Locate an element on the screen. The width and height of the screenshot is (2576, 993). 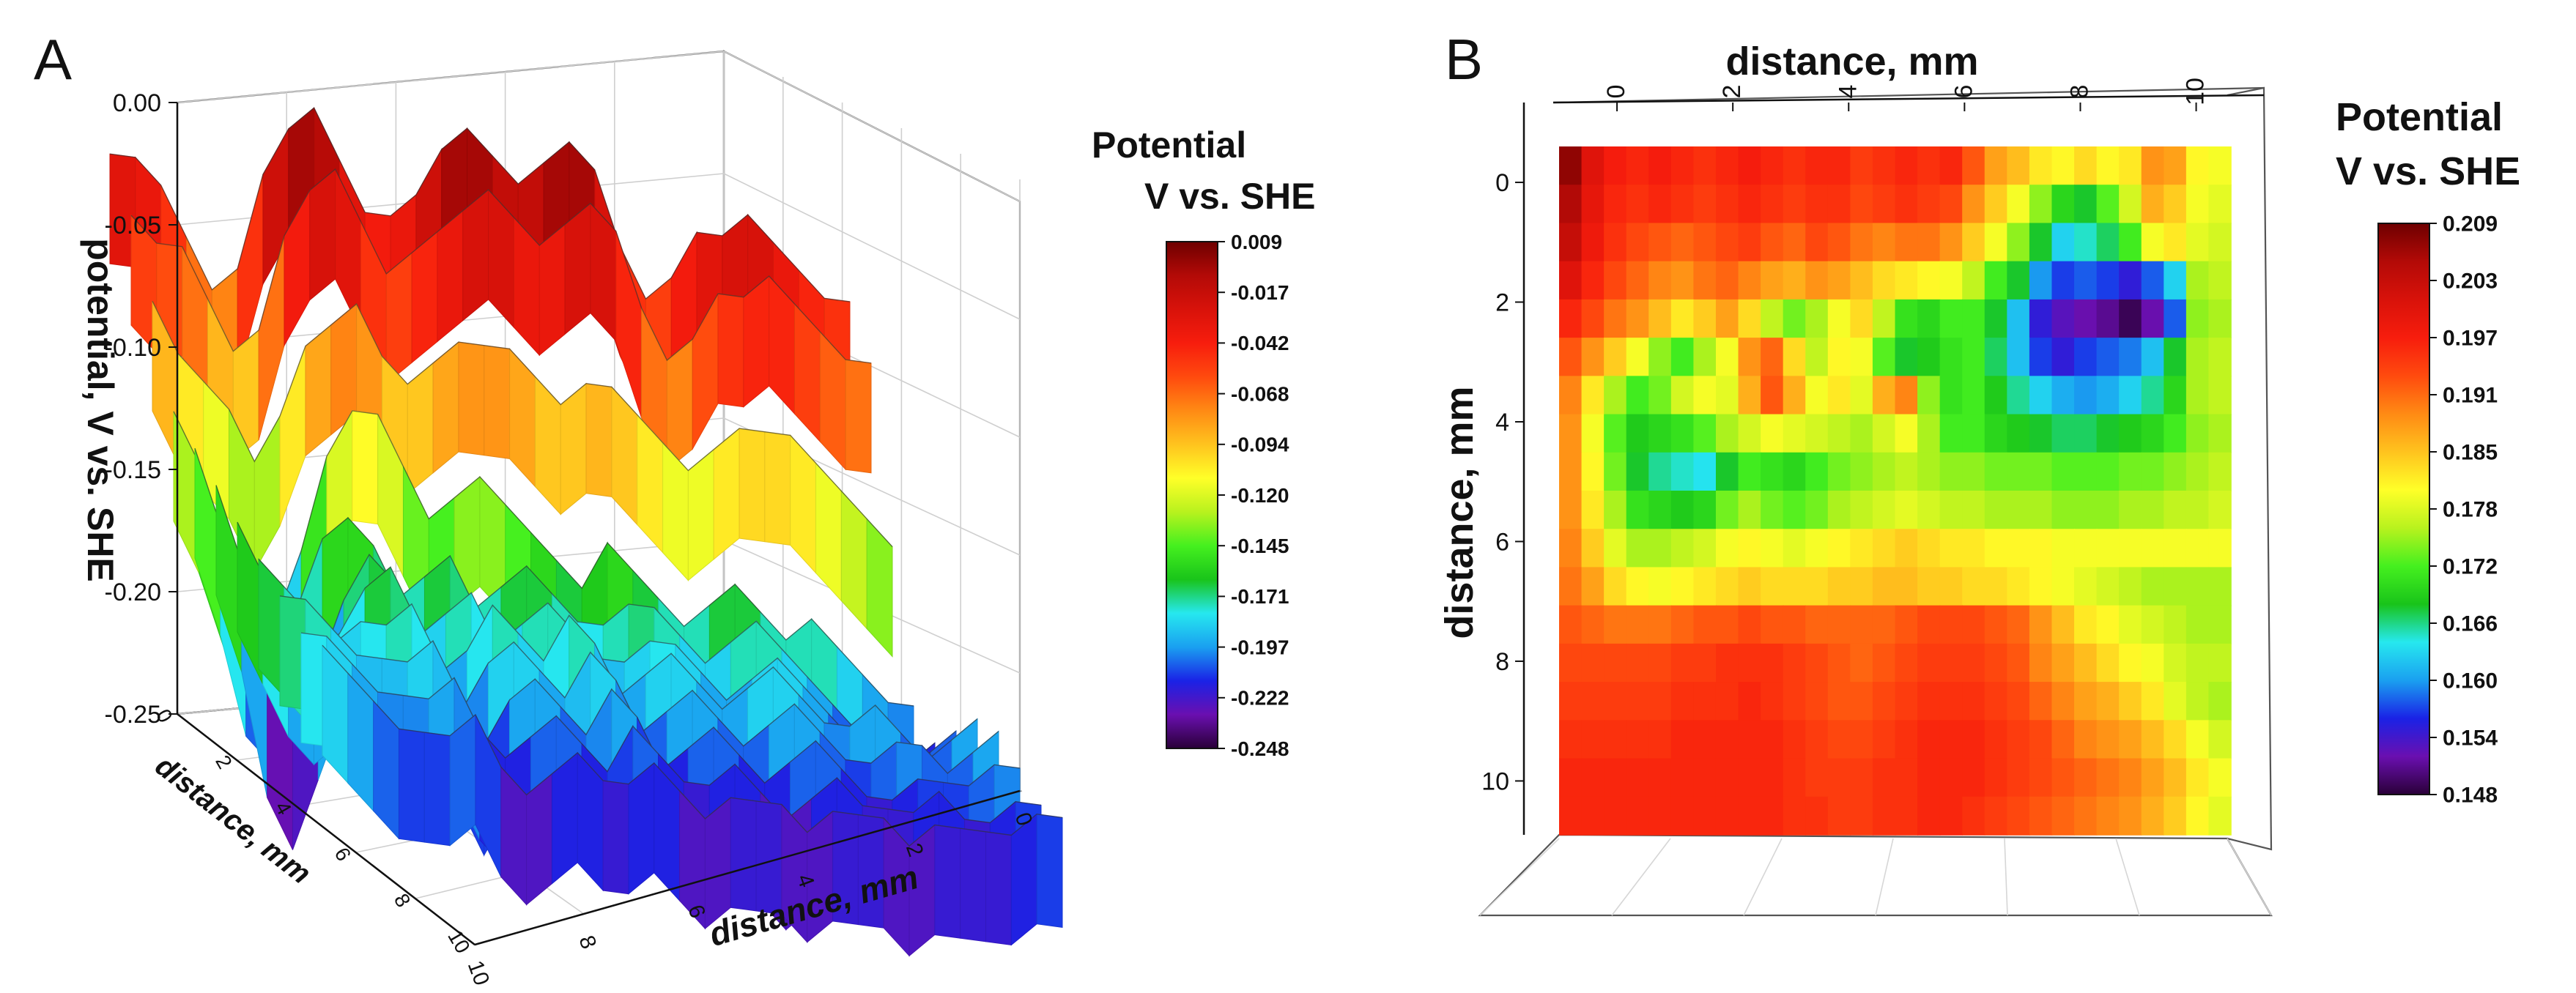
colorbar-tick-label: 0.009 is located at coordinates (1256, 242).